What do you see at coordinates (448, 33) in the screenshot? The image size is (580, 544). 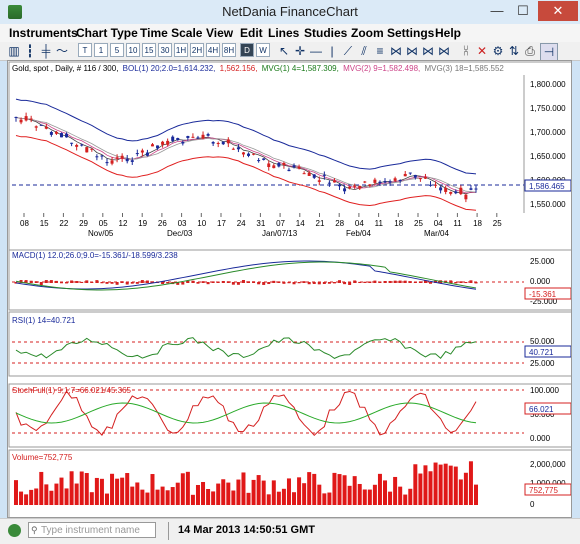 I see `menu-help: Help` at bounding box center [448, 33].